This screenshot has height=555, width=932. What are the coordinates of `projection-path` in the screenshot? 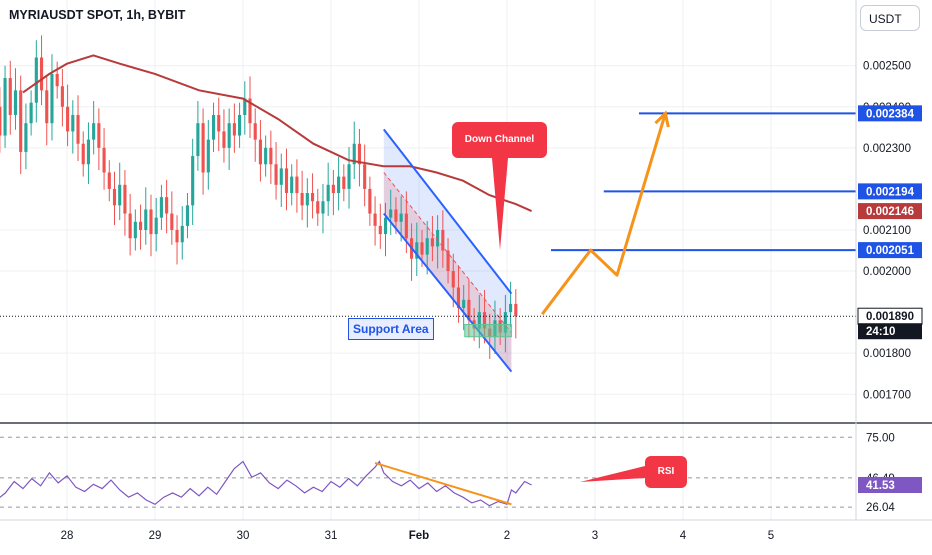 It's located at (604, 214).